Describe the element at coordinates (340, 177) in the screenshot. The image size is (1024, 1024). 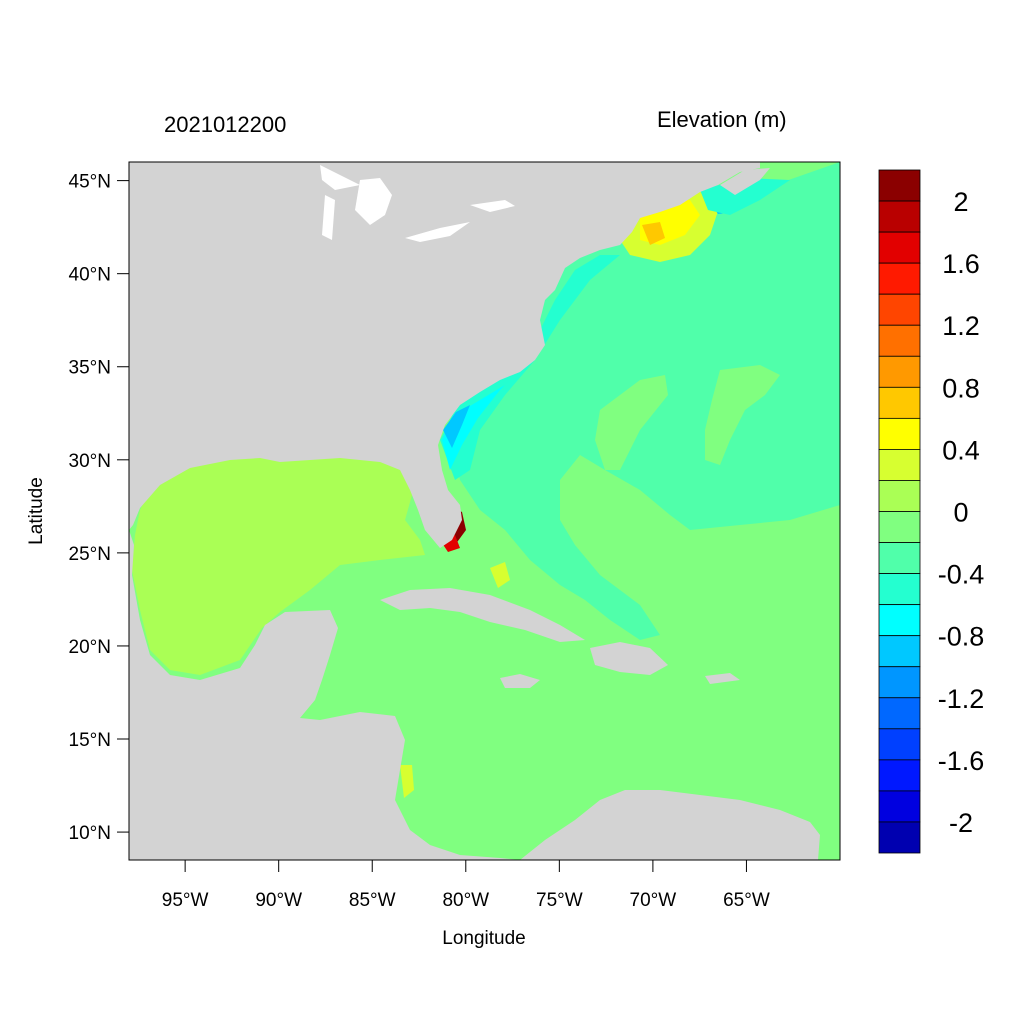
I see `lake-superior` at that location.